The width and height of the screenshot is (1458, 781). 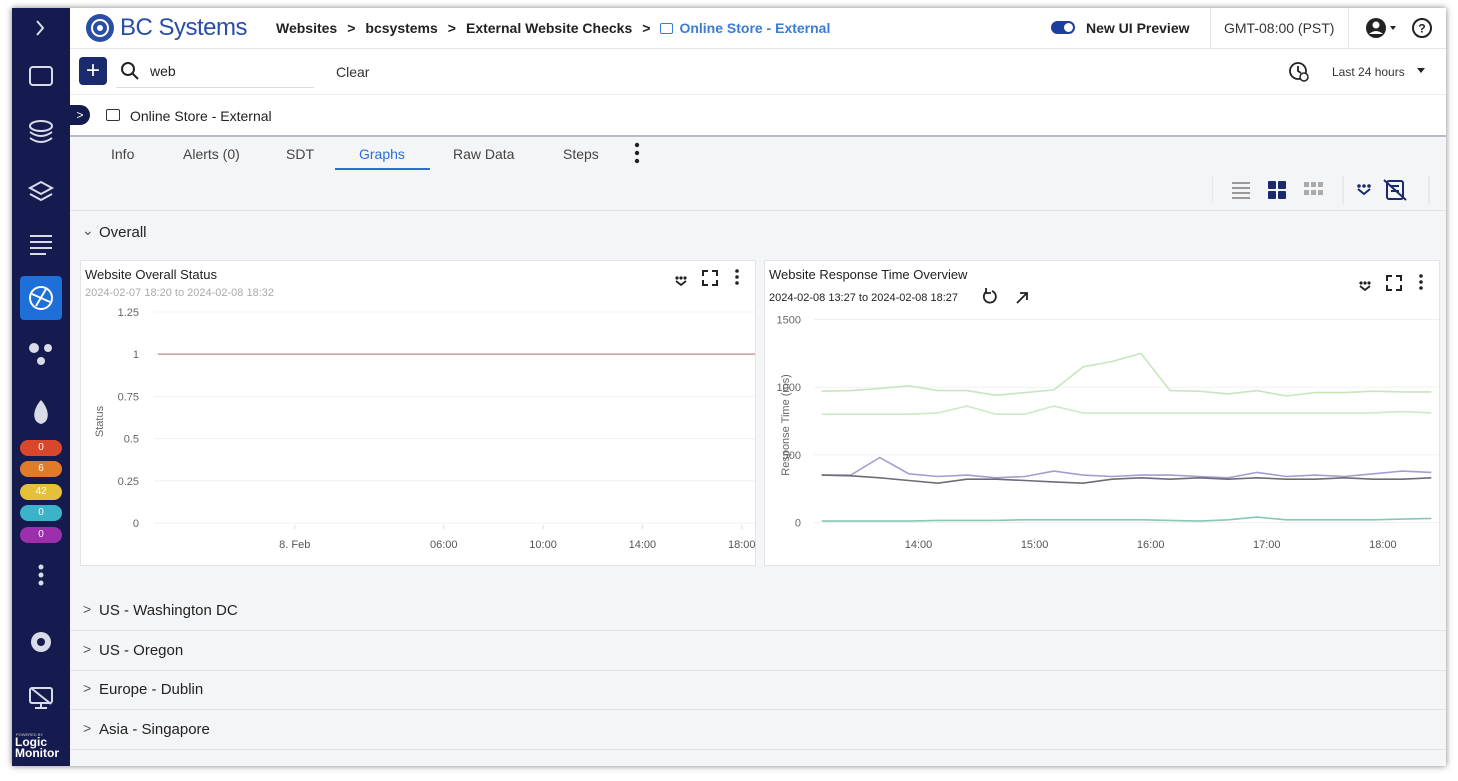 What do you see at coordinates (40, 28) in the screenshot?
I see `expand-icon` at bounding box center [40, 28].